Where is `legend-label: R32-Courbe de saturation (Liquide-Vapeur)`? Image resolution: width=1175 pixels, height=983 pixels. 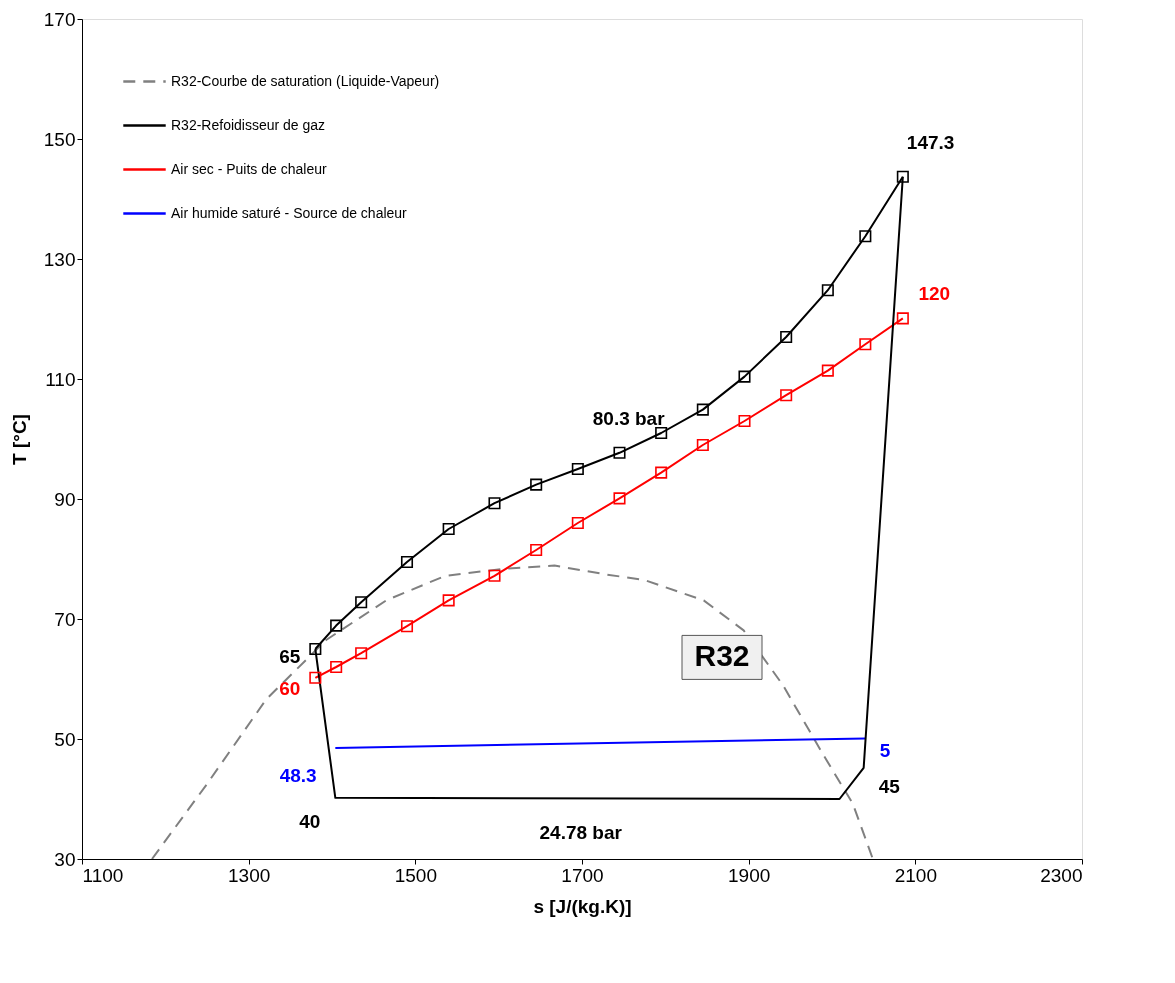
legend-label: R32-Courbe de saturation (Liquide-Vapeur) is located at coordinates (305, 80).